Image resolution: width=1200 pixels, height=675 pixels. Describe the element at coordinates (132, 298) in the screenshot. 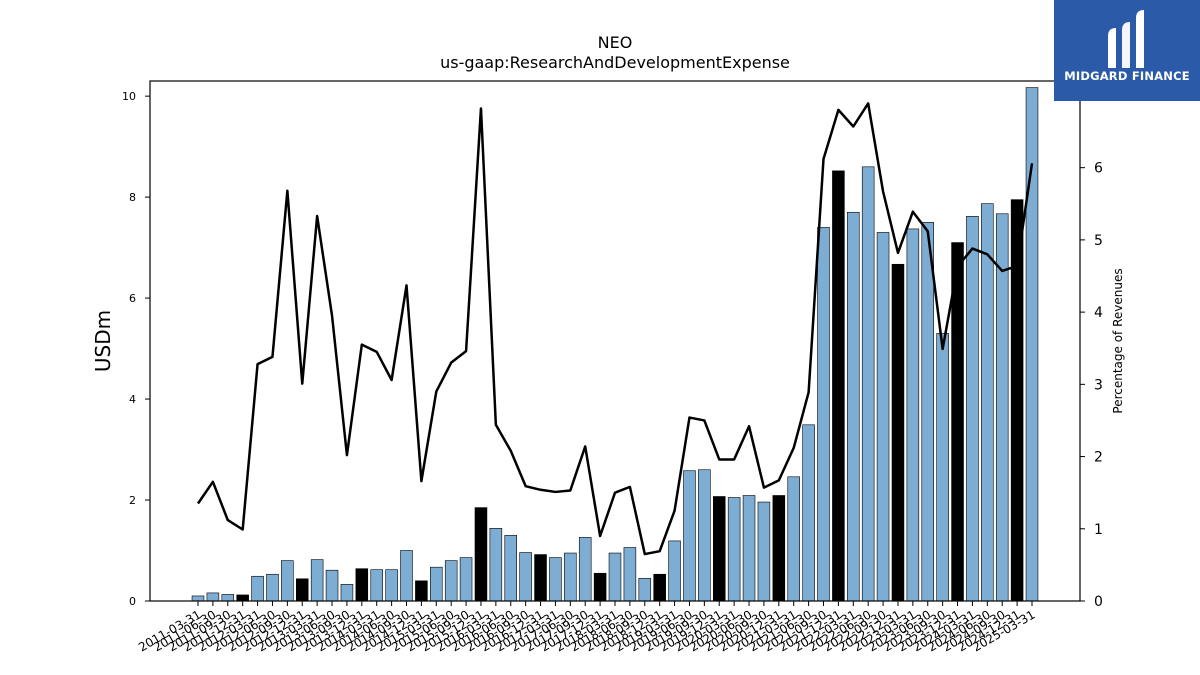

I see `y-tick-label: 6` at that location.